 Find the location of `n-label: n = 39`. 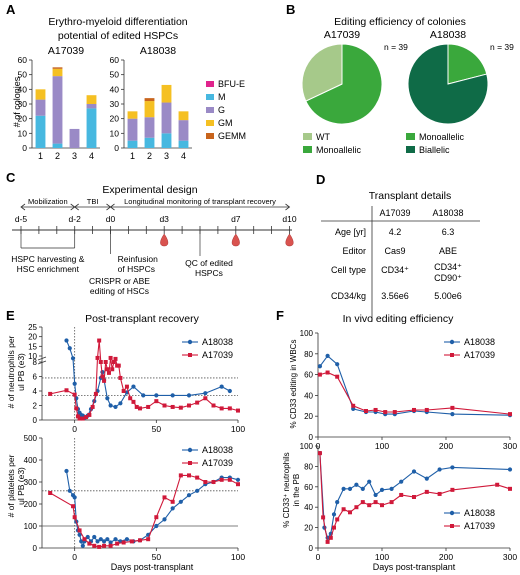

n-label: n = 39 is located at coordinates (396, 47).